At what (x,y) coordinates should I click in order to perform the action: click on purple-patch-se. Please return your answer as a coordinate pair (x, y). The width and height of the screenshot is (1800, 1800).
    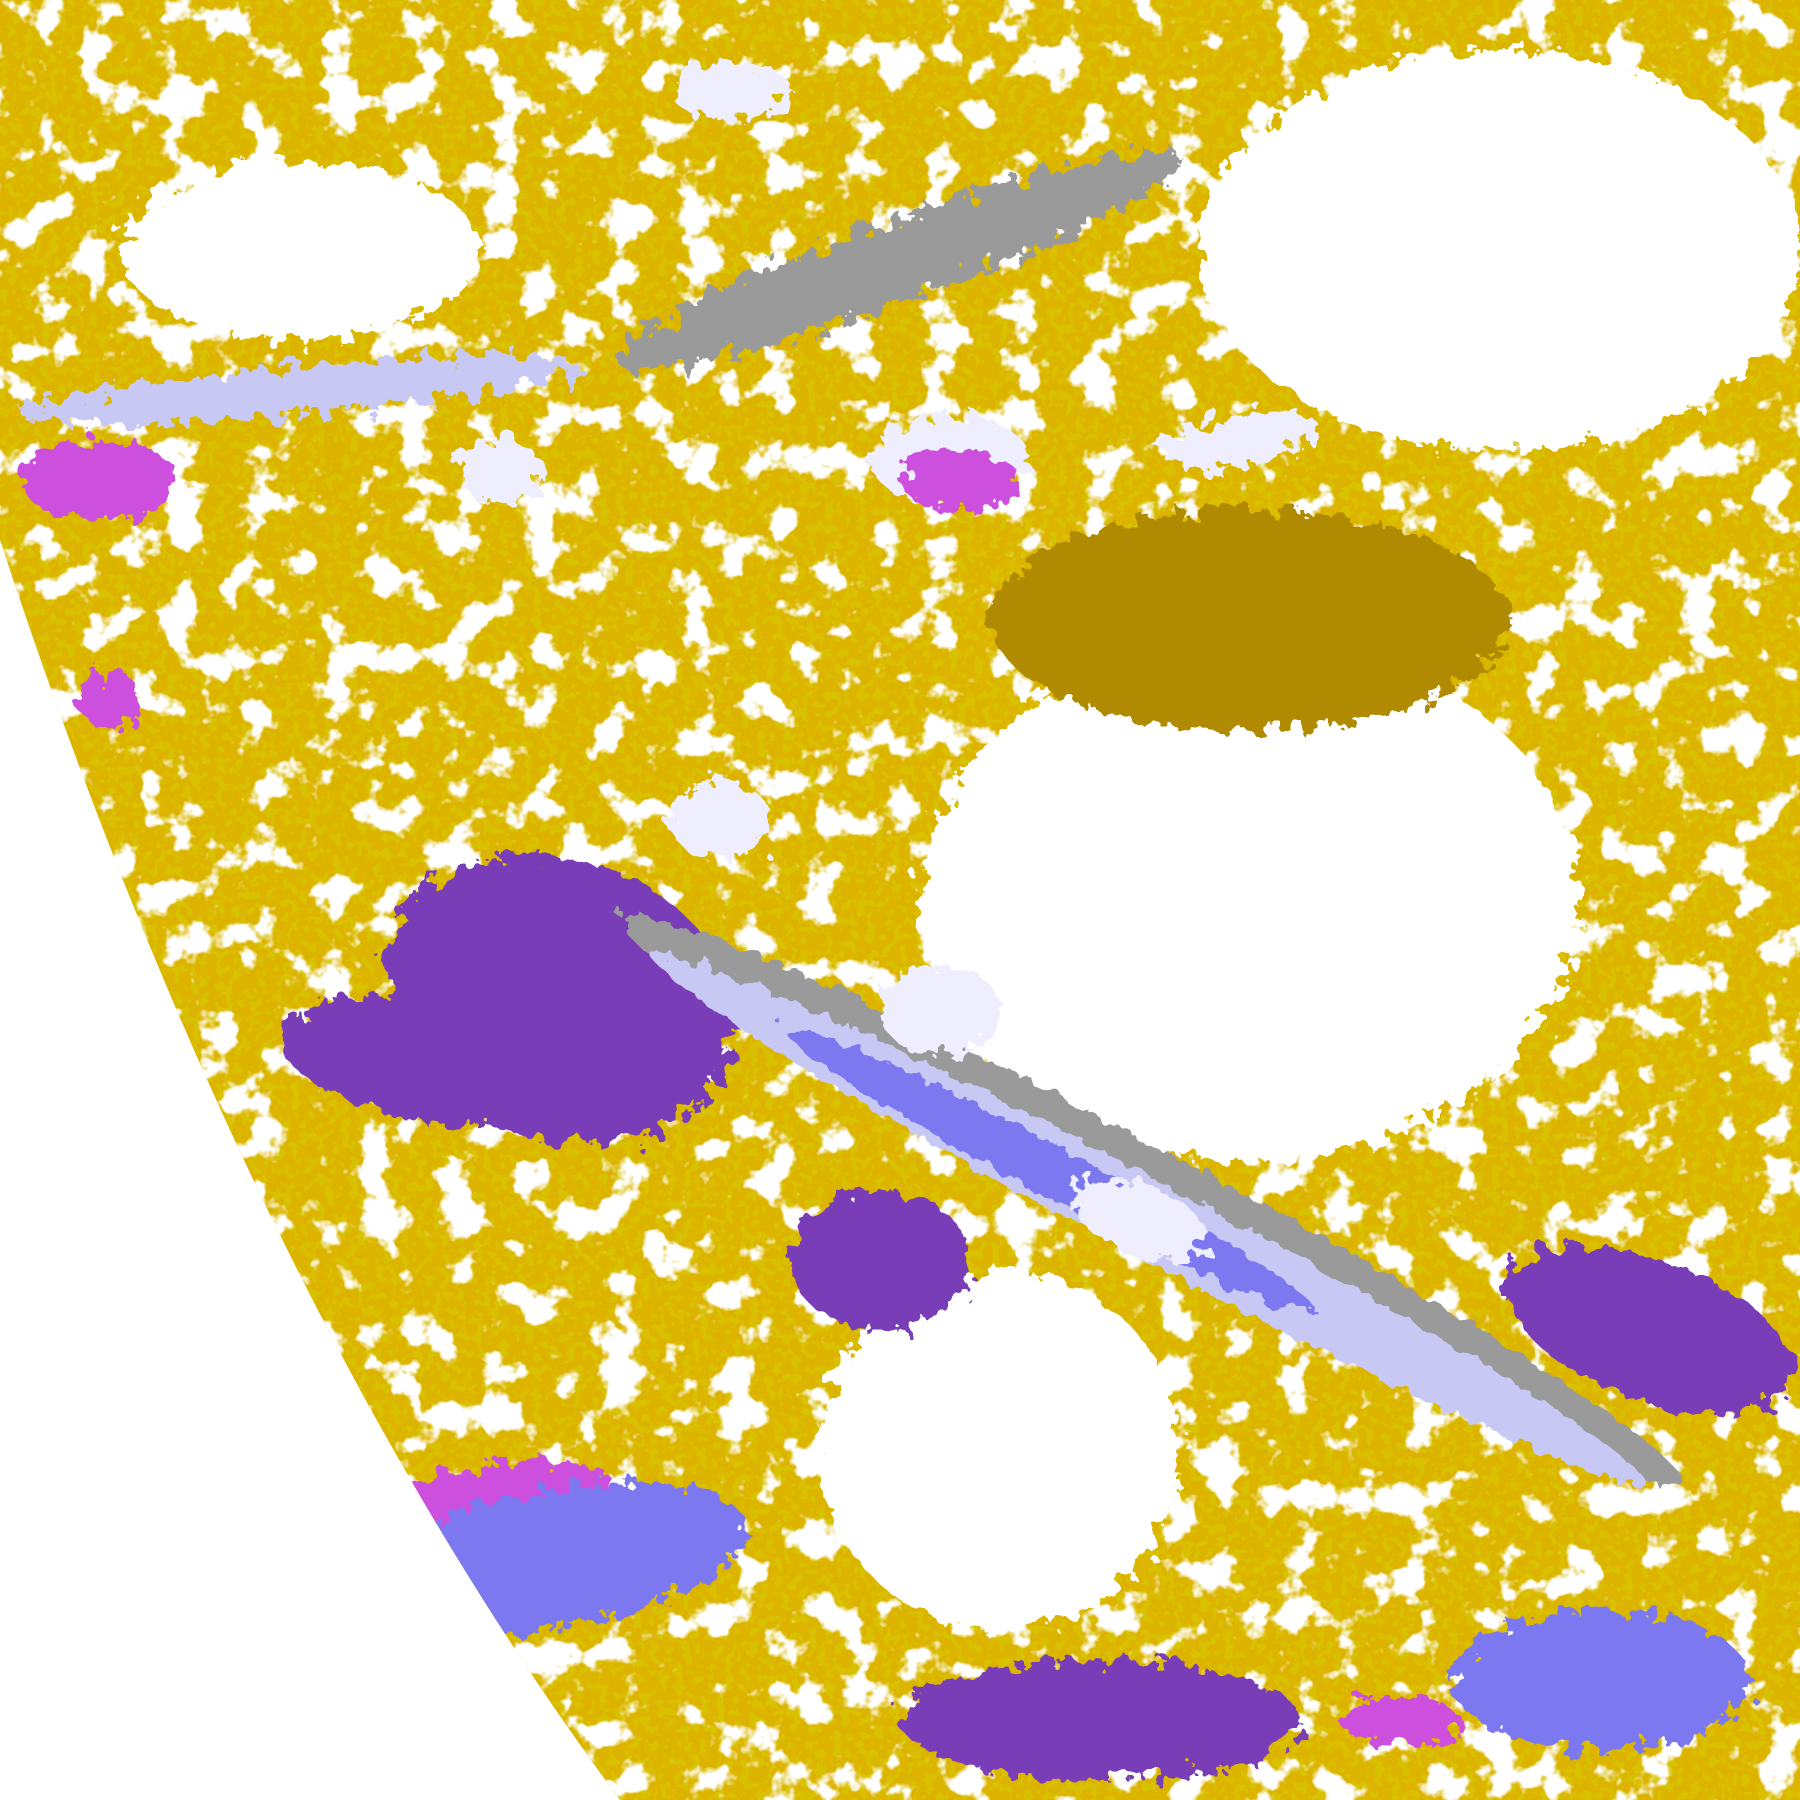
    Looking at the image, I should click on (1650, 1330).